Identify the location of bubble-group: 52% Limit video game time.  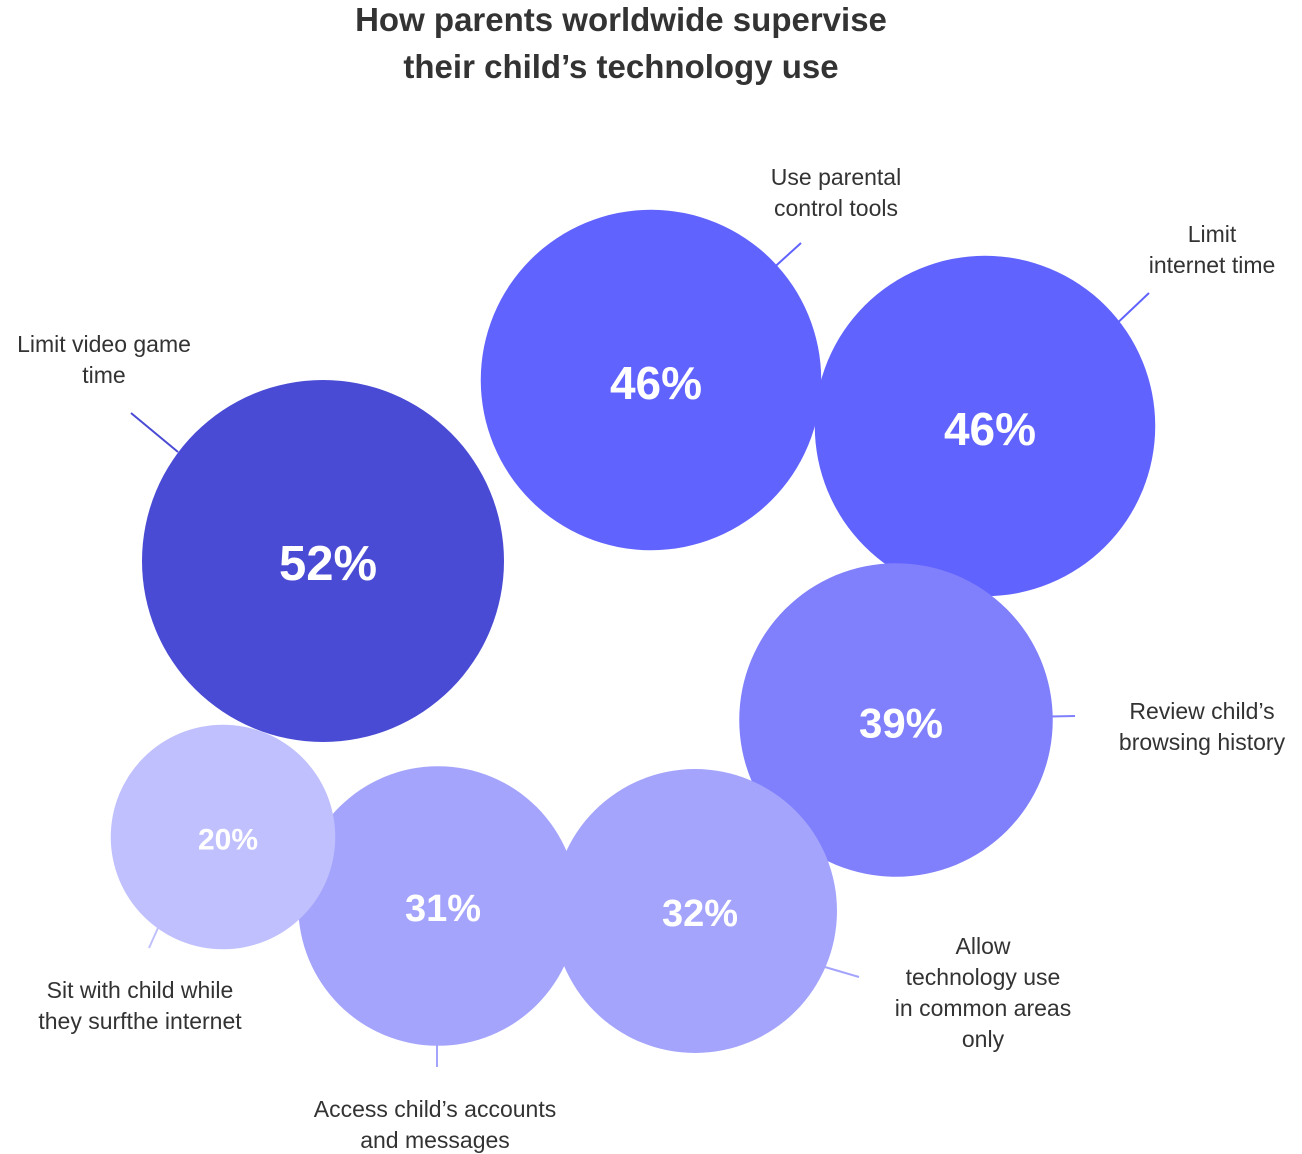
(260, 536).